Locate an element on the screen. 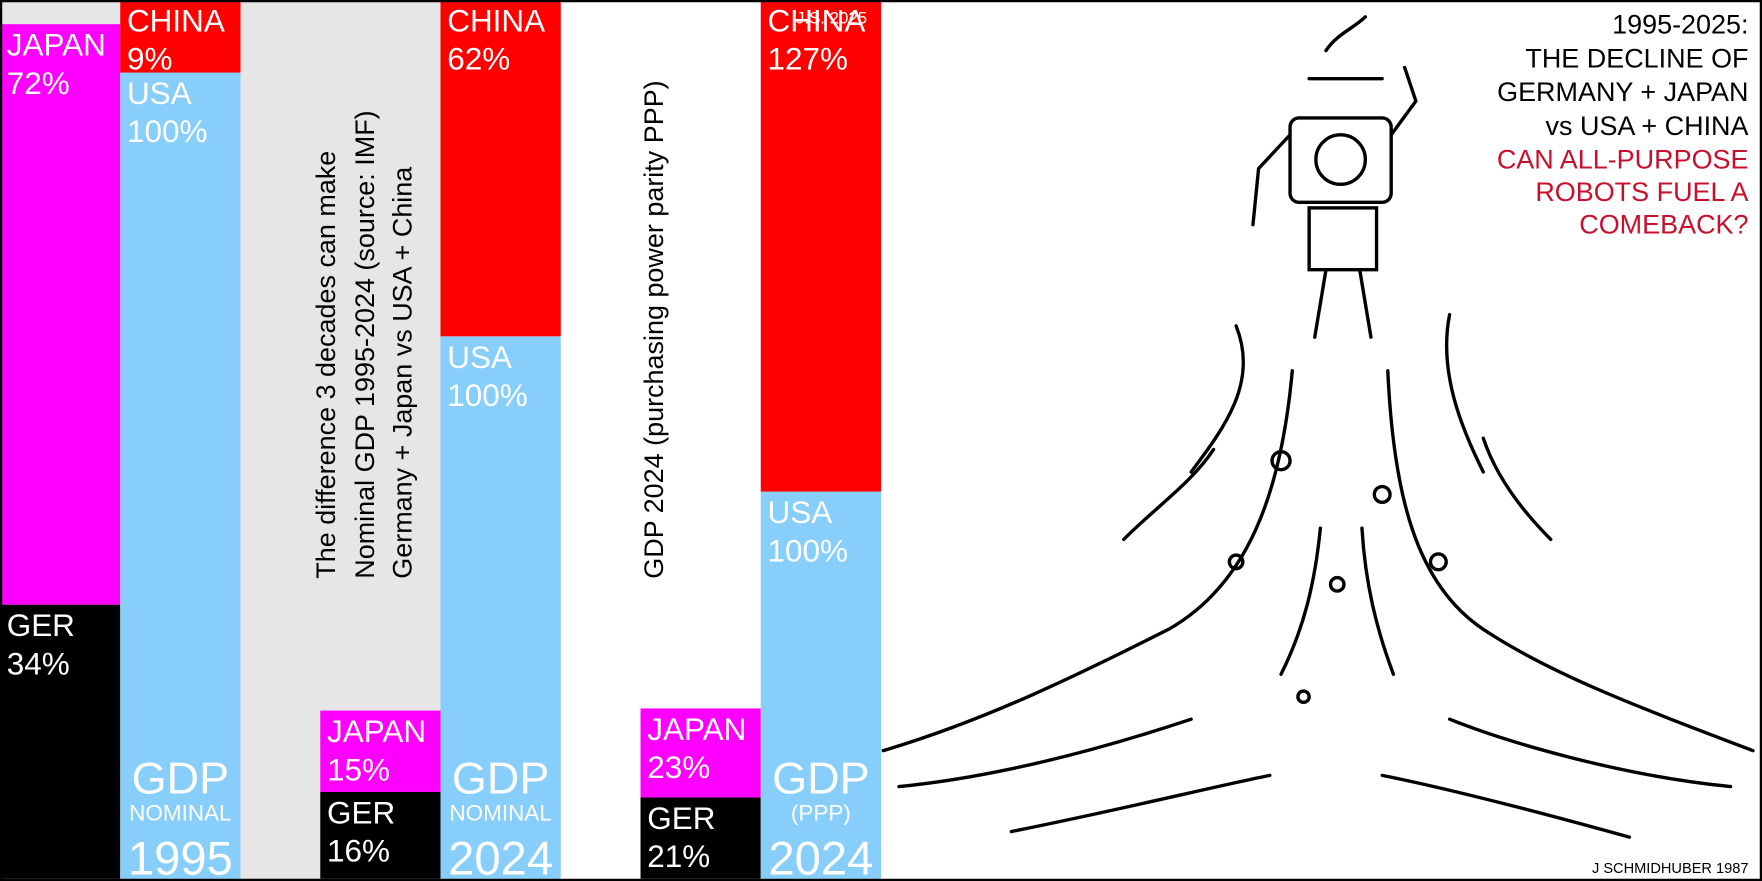  segment-value: 23% is located at coordinates (678, 767).